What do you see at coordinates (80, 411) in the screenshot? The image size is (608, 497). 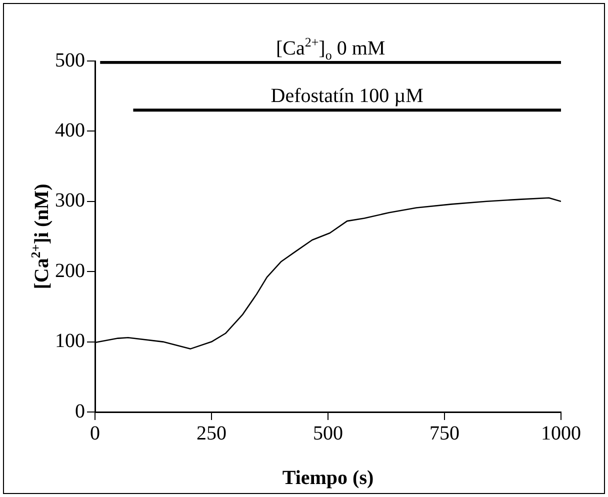 I see `y-tick-label: 0` at bounding box center [80, 411].